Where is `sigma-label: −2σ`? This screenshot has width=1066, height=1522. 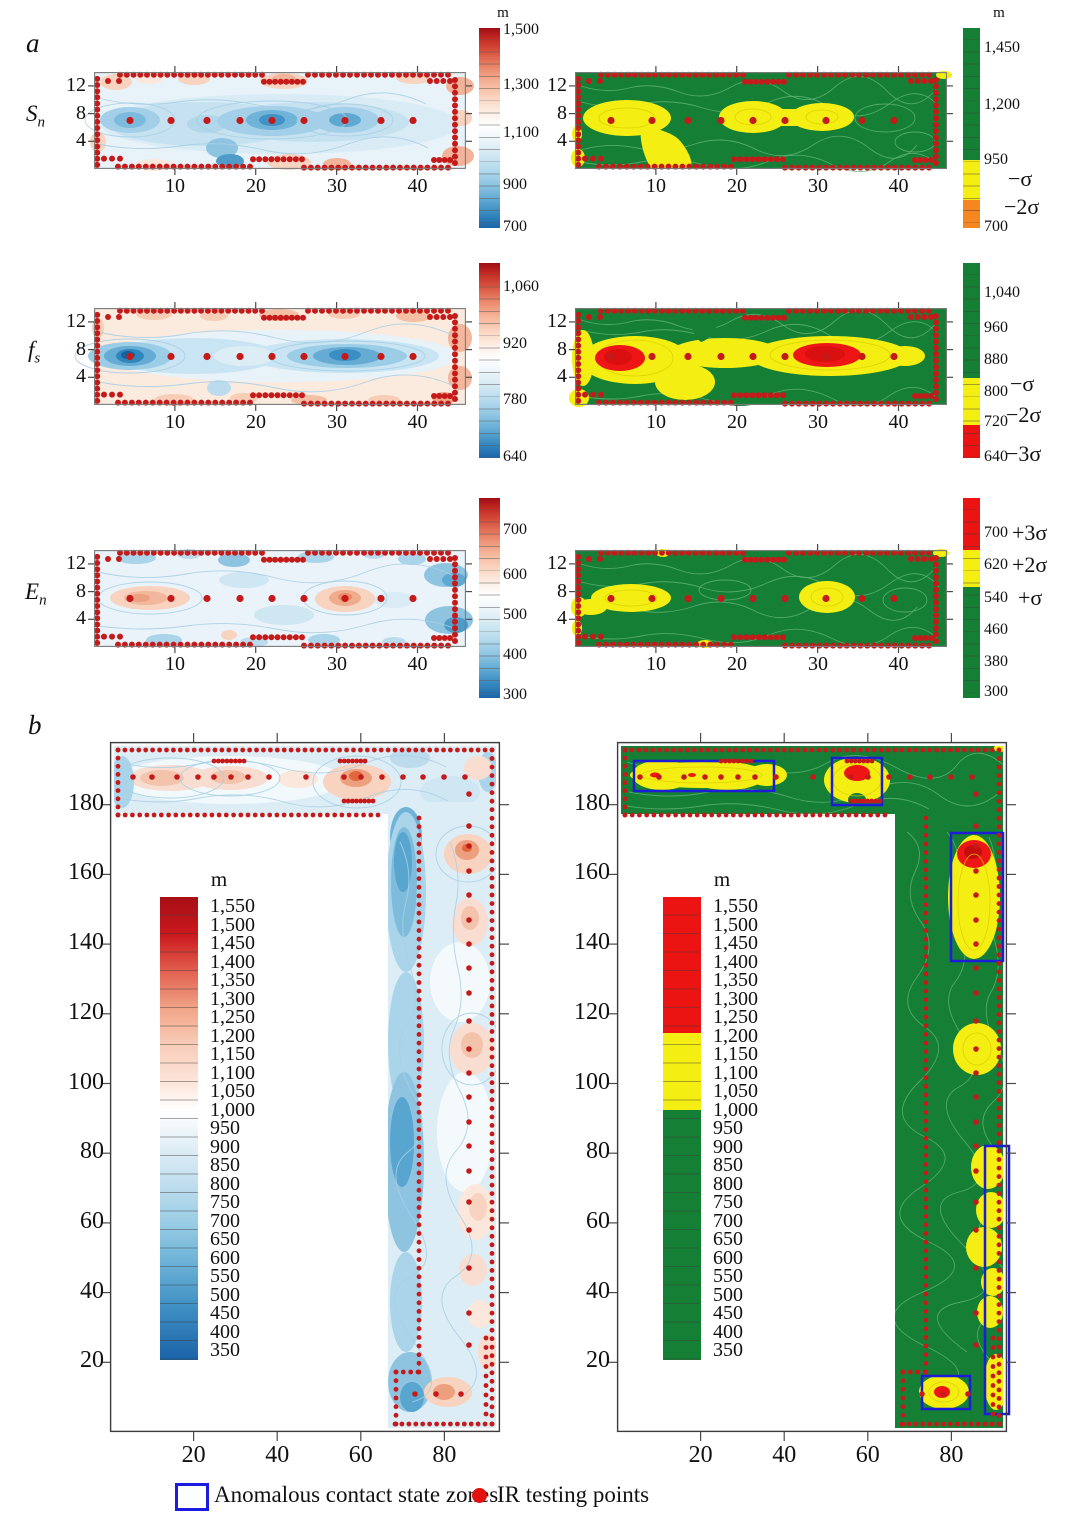
sigma-label: −2σ is located at coordinates (1024, 414).